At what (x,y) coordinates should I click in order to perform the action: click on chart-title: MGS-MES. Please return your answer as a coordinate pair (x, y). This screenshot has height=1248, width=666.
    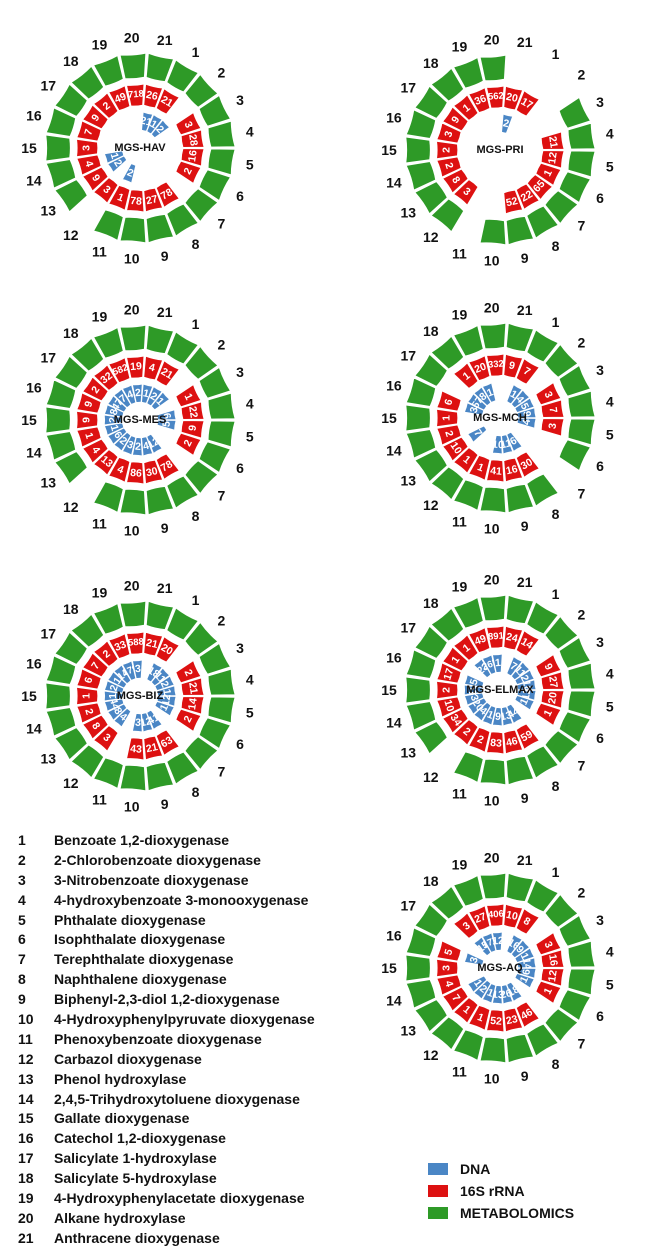
    Looking at the image, I should click on (140, 420).